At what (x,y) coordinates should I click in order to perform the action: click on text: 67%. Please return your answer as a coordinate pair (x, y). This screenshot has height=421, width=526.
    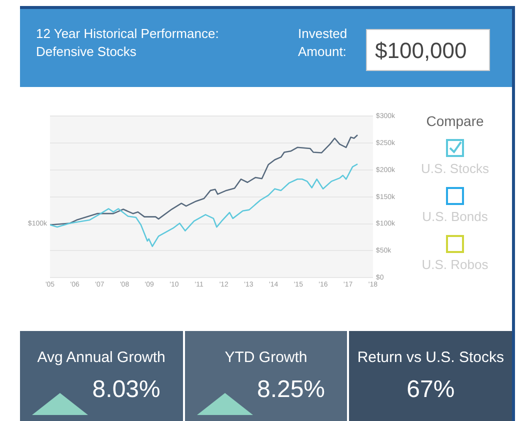
    Looking at the image, I should click on (431, 390).